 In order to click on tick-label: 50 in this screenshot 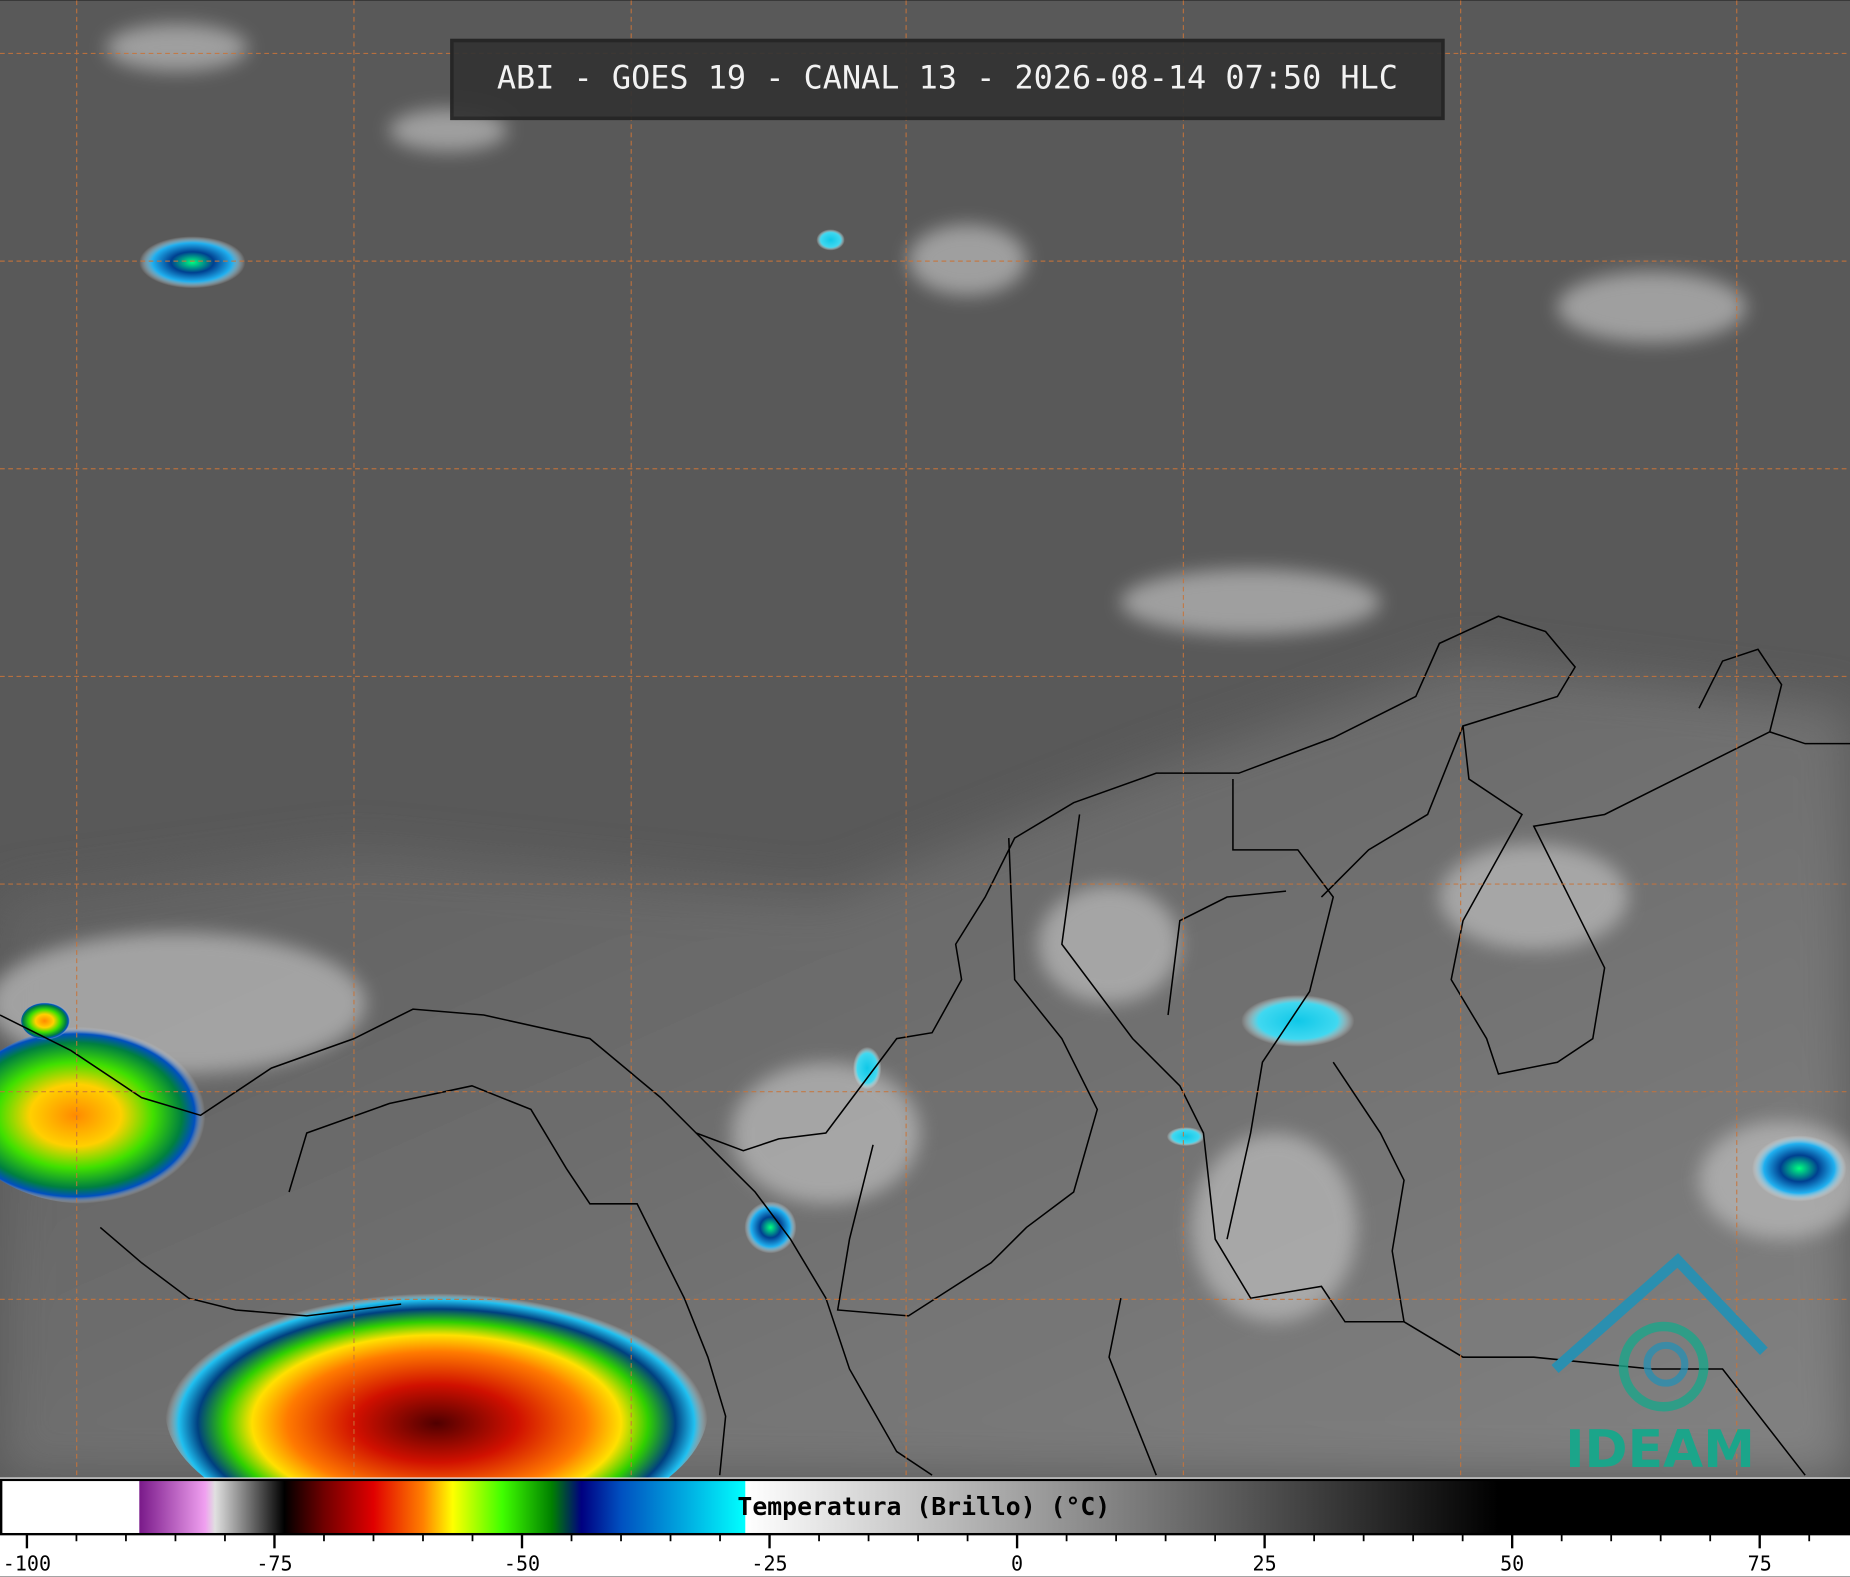, I will do `click(1512, 1563)`.